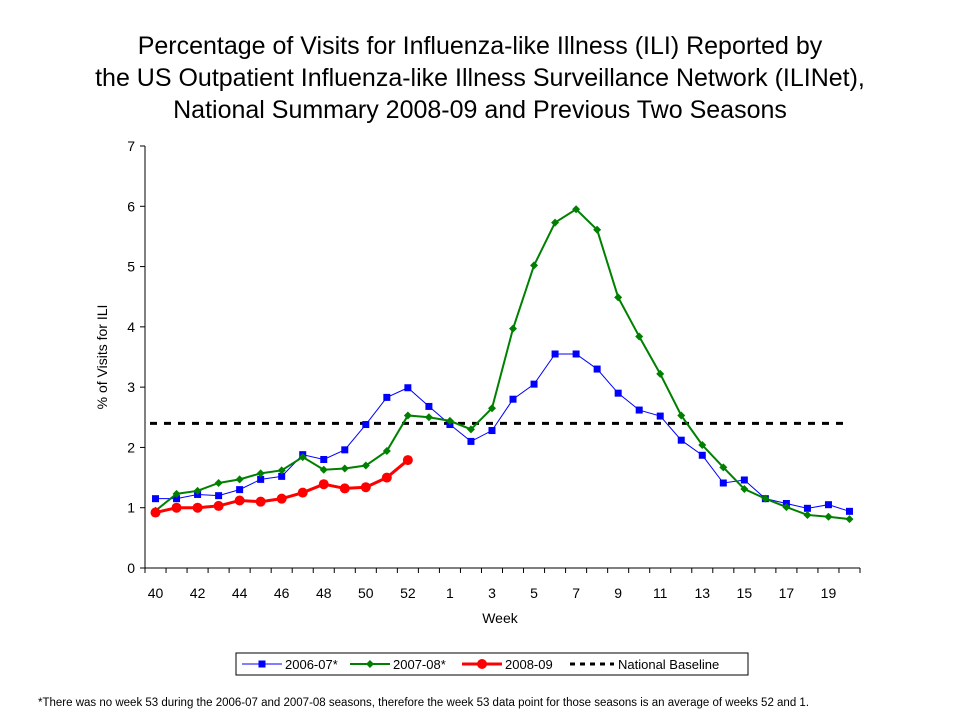 Image resolution: width=960 pixels, height=720 pixels. I want to click on x-tick-label: 1, so click(450, 593).